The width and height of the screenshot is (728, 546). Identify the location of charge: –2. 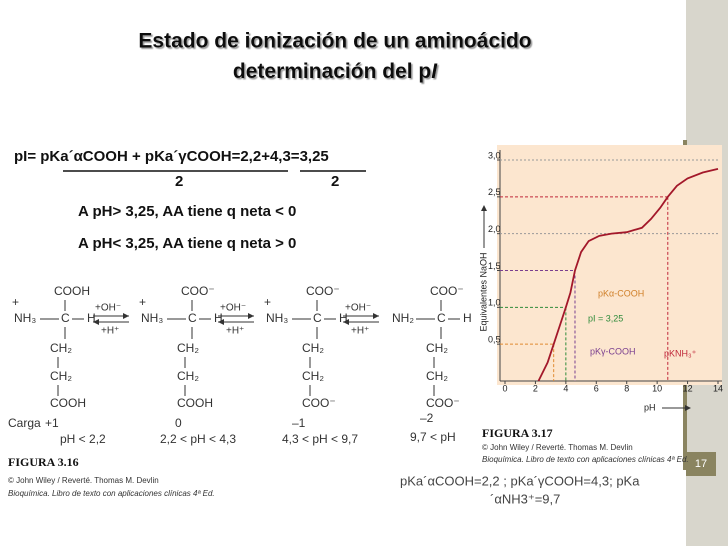
(427, 418).